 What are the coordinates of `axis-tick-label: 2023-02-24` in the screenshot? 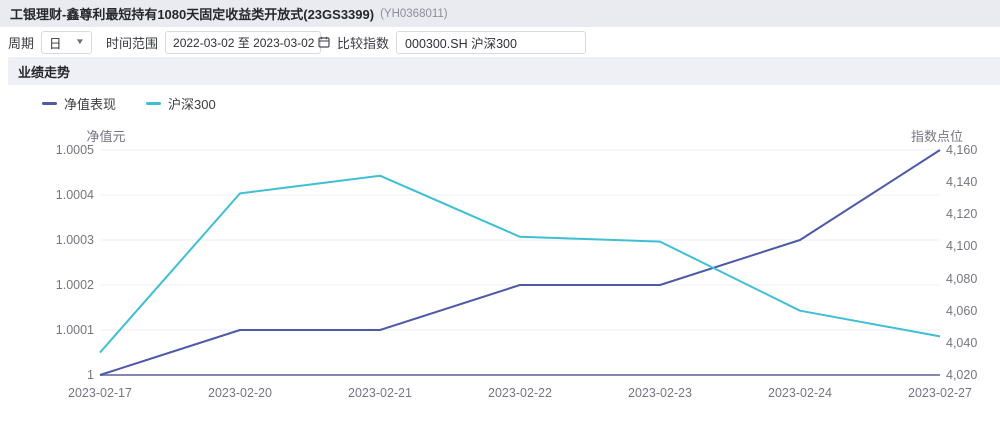 It's located at (800, 393).